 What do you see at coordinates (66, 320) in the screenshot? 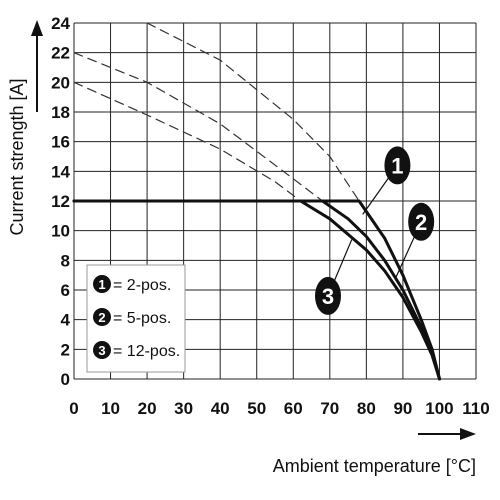
I see `y-tick-label: 4` at bounding box center [66, 320].